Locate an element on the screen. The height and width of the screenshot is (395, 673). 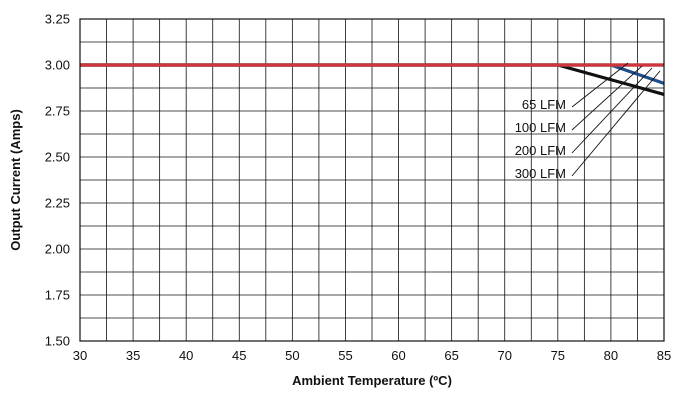
y-tick-label: 2.25 is located at coordinates (57, 203).